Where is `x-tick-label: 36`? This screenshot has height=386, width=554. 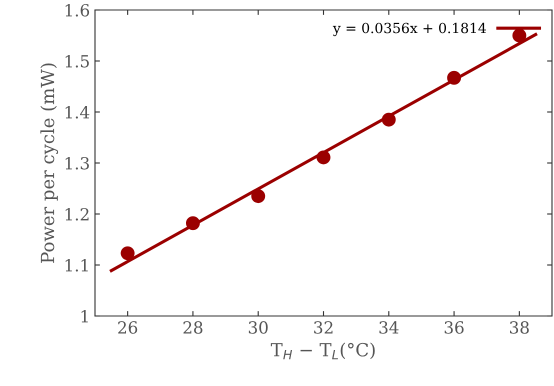
x-tick-label: 36 is located at coordinates (454, 327).